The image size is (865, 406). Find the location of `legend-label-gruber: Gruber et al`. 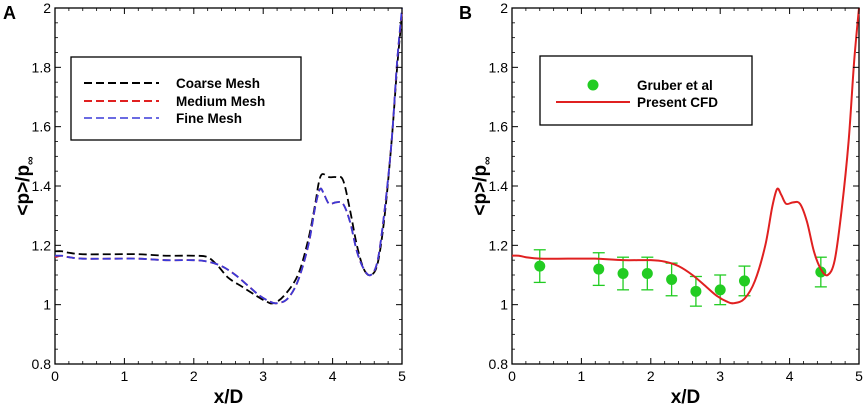

legend-label-gruber: Gruber et al is located at coordinates (675, 85).